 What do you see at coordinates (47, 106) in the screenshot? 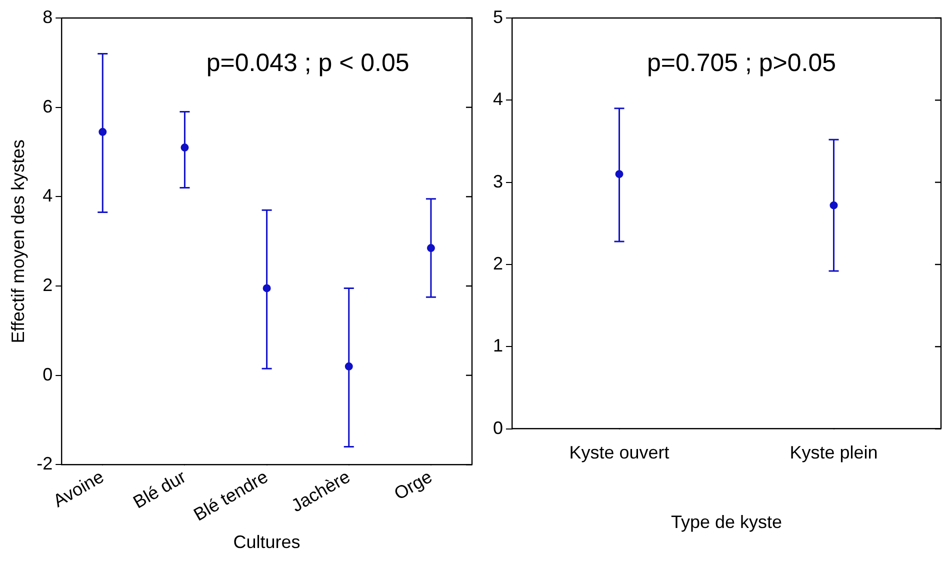
I see `y-tick-label: 6` at bounding box center [47, 106].